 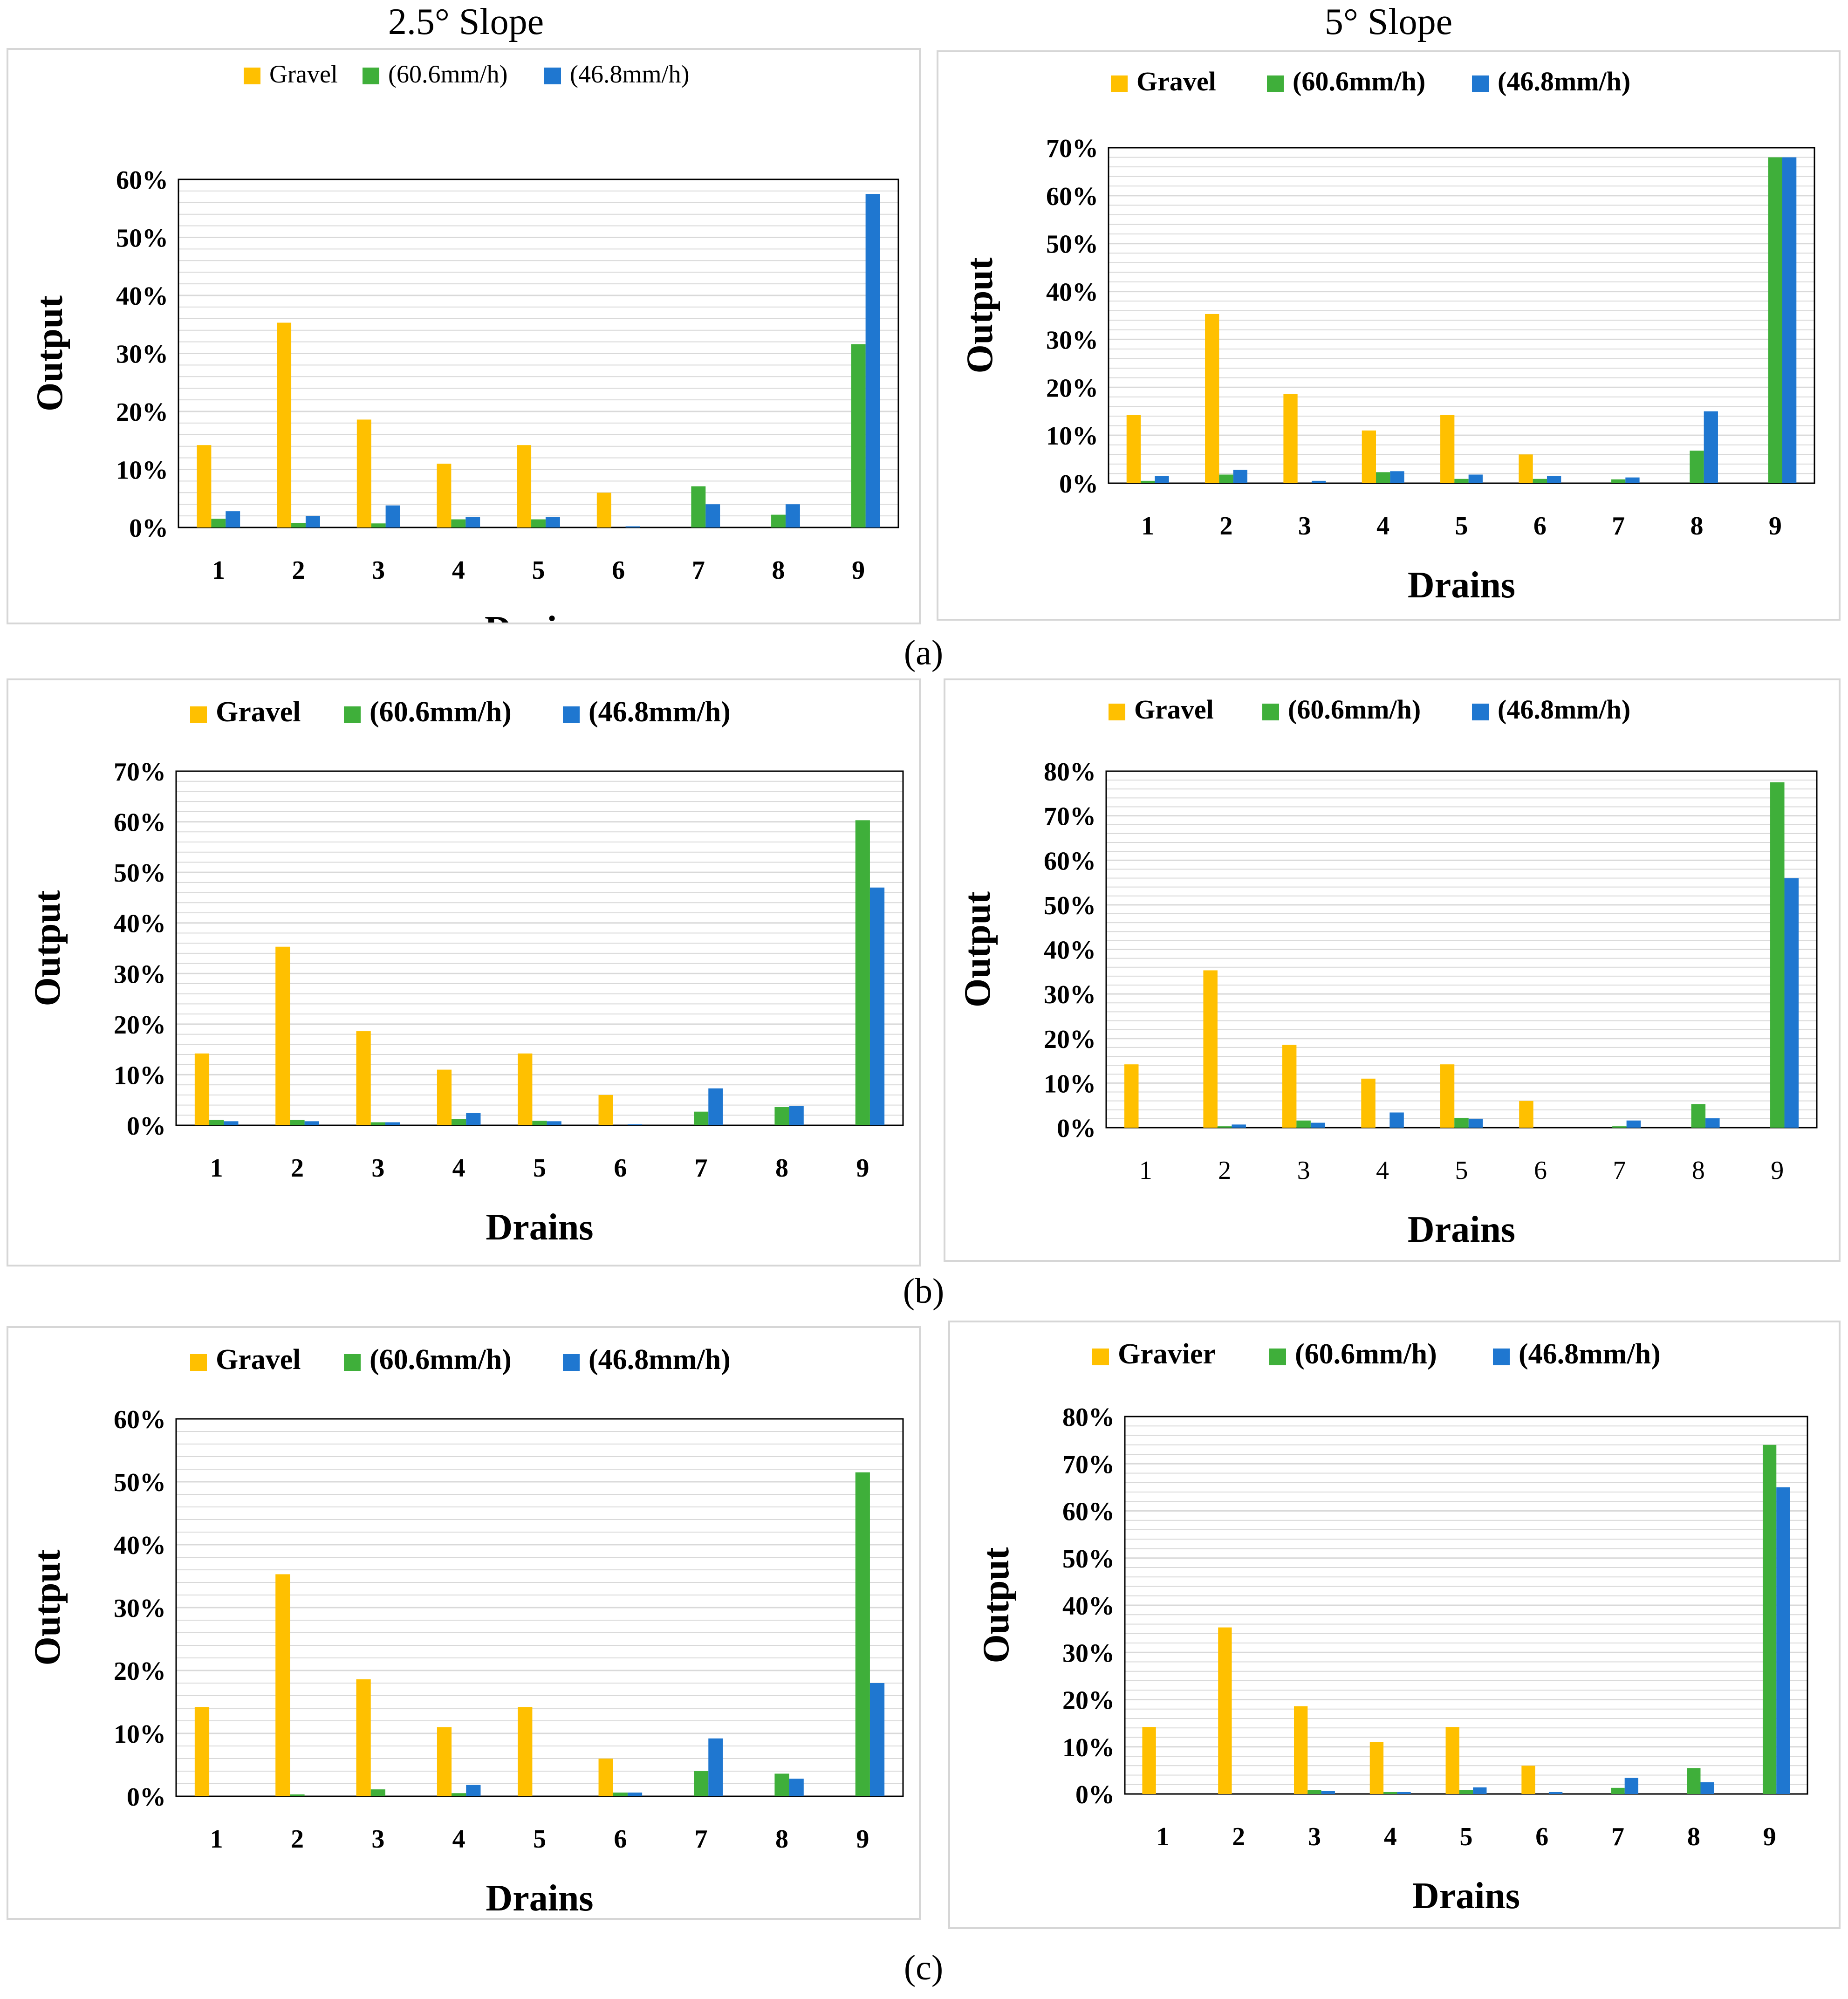 I want to click on x-tick-label: 5, so click(x=1461, y=1170).